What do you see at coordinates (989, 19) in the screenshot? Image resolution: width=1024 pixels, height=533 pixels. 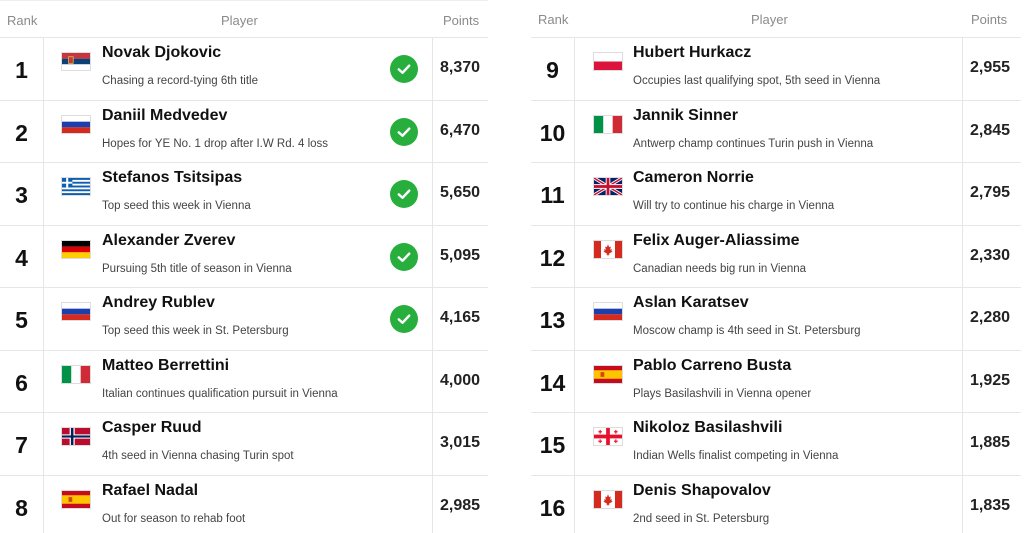 I see `points-column-header: Points` at bounding box center [989, 19].